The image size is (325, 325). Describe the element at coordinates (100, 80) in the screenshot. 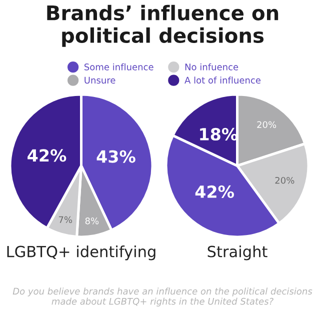

I see `legend-label: Unsure` at that location.